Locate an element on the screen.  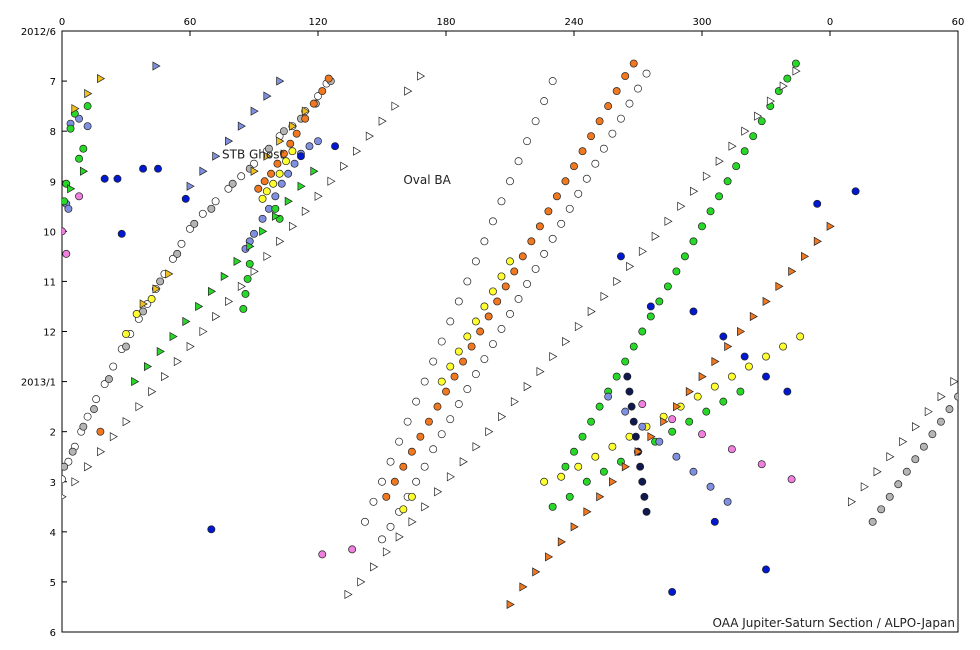
y-tick-label: 7 is located at coordinates (53, 82).